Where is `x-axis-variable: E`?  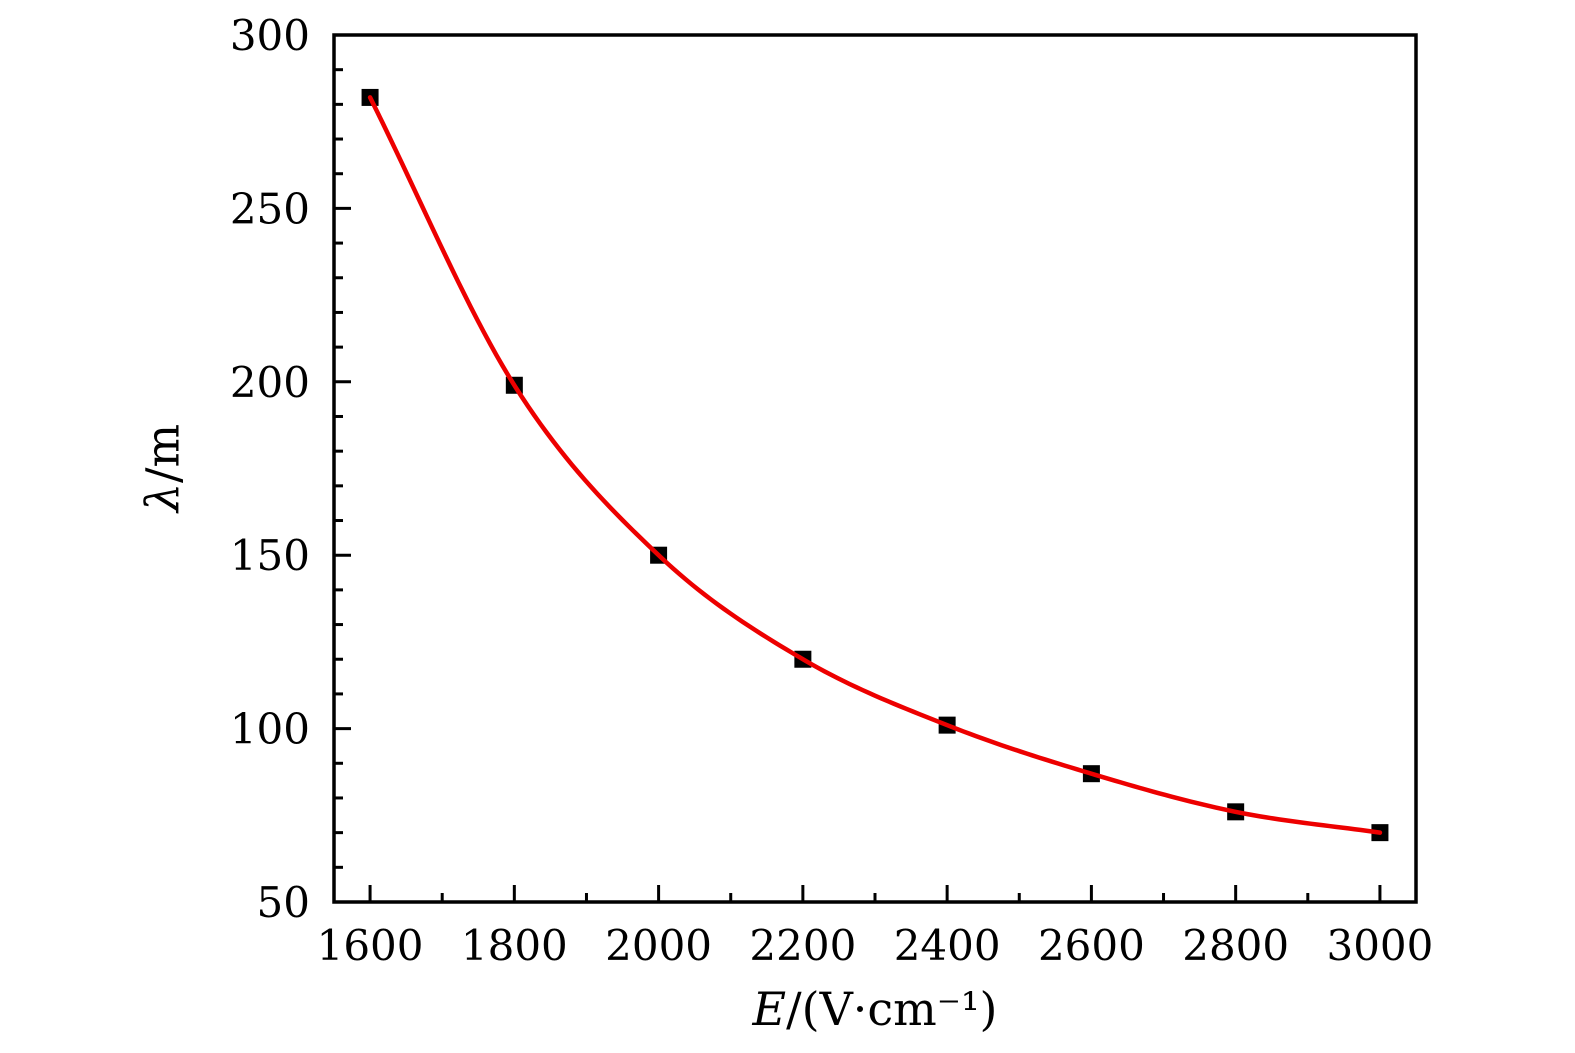 x-axis-variable: E is located at coordinates (769, 1009).